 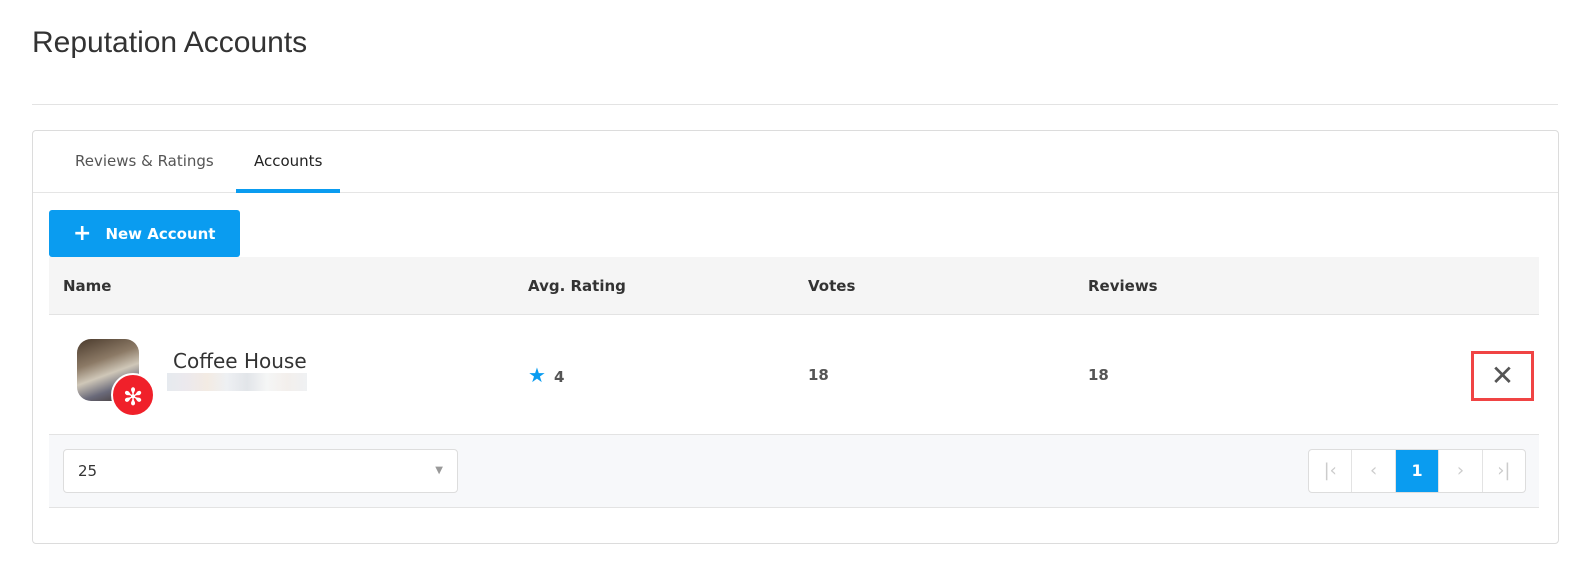 I want to click on remove-account-button: ✕, so click(x=1502, y=376).